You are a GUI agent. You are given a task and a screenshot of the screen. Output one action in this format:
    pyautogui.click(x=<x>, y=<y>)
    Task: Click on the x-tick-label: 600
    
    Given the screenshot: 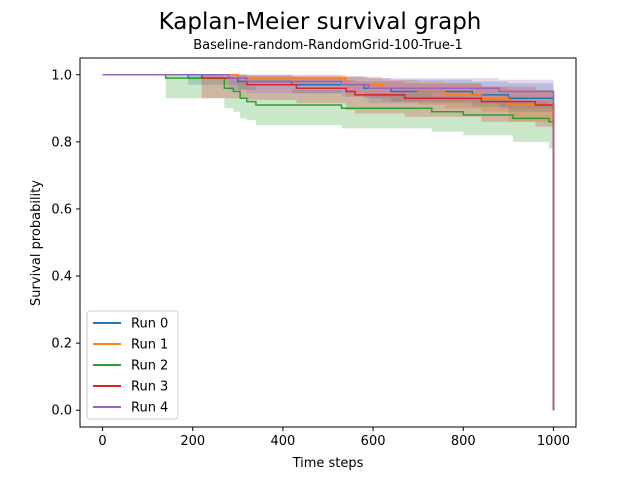 What is the action you would take?
    pyautogui.click(x=373, y=441)
    